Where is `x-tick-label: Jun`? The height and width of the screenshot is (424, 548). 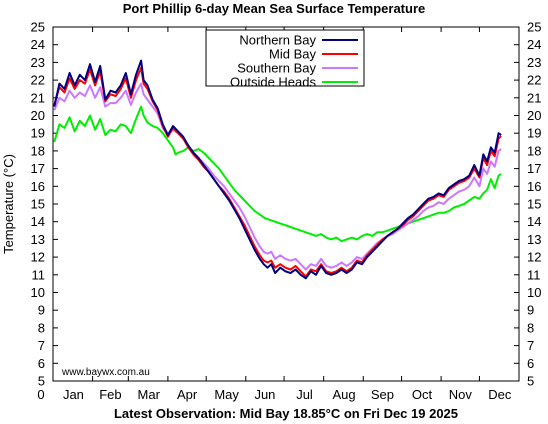
x-tick-label: Jun is located at coordinates (264, 394).